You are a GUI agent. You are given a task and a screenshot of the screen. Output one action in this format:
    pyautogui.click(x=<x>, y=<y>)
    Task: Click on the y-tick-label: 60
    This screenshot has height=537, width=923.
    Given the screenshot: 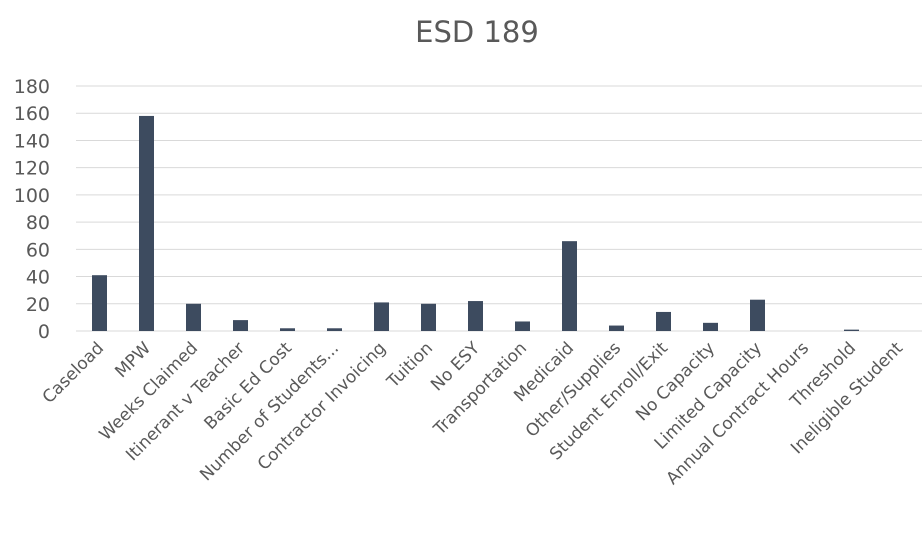 What is the action you would take?
    pyautogui.click(x=38, y=250)
    